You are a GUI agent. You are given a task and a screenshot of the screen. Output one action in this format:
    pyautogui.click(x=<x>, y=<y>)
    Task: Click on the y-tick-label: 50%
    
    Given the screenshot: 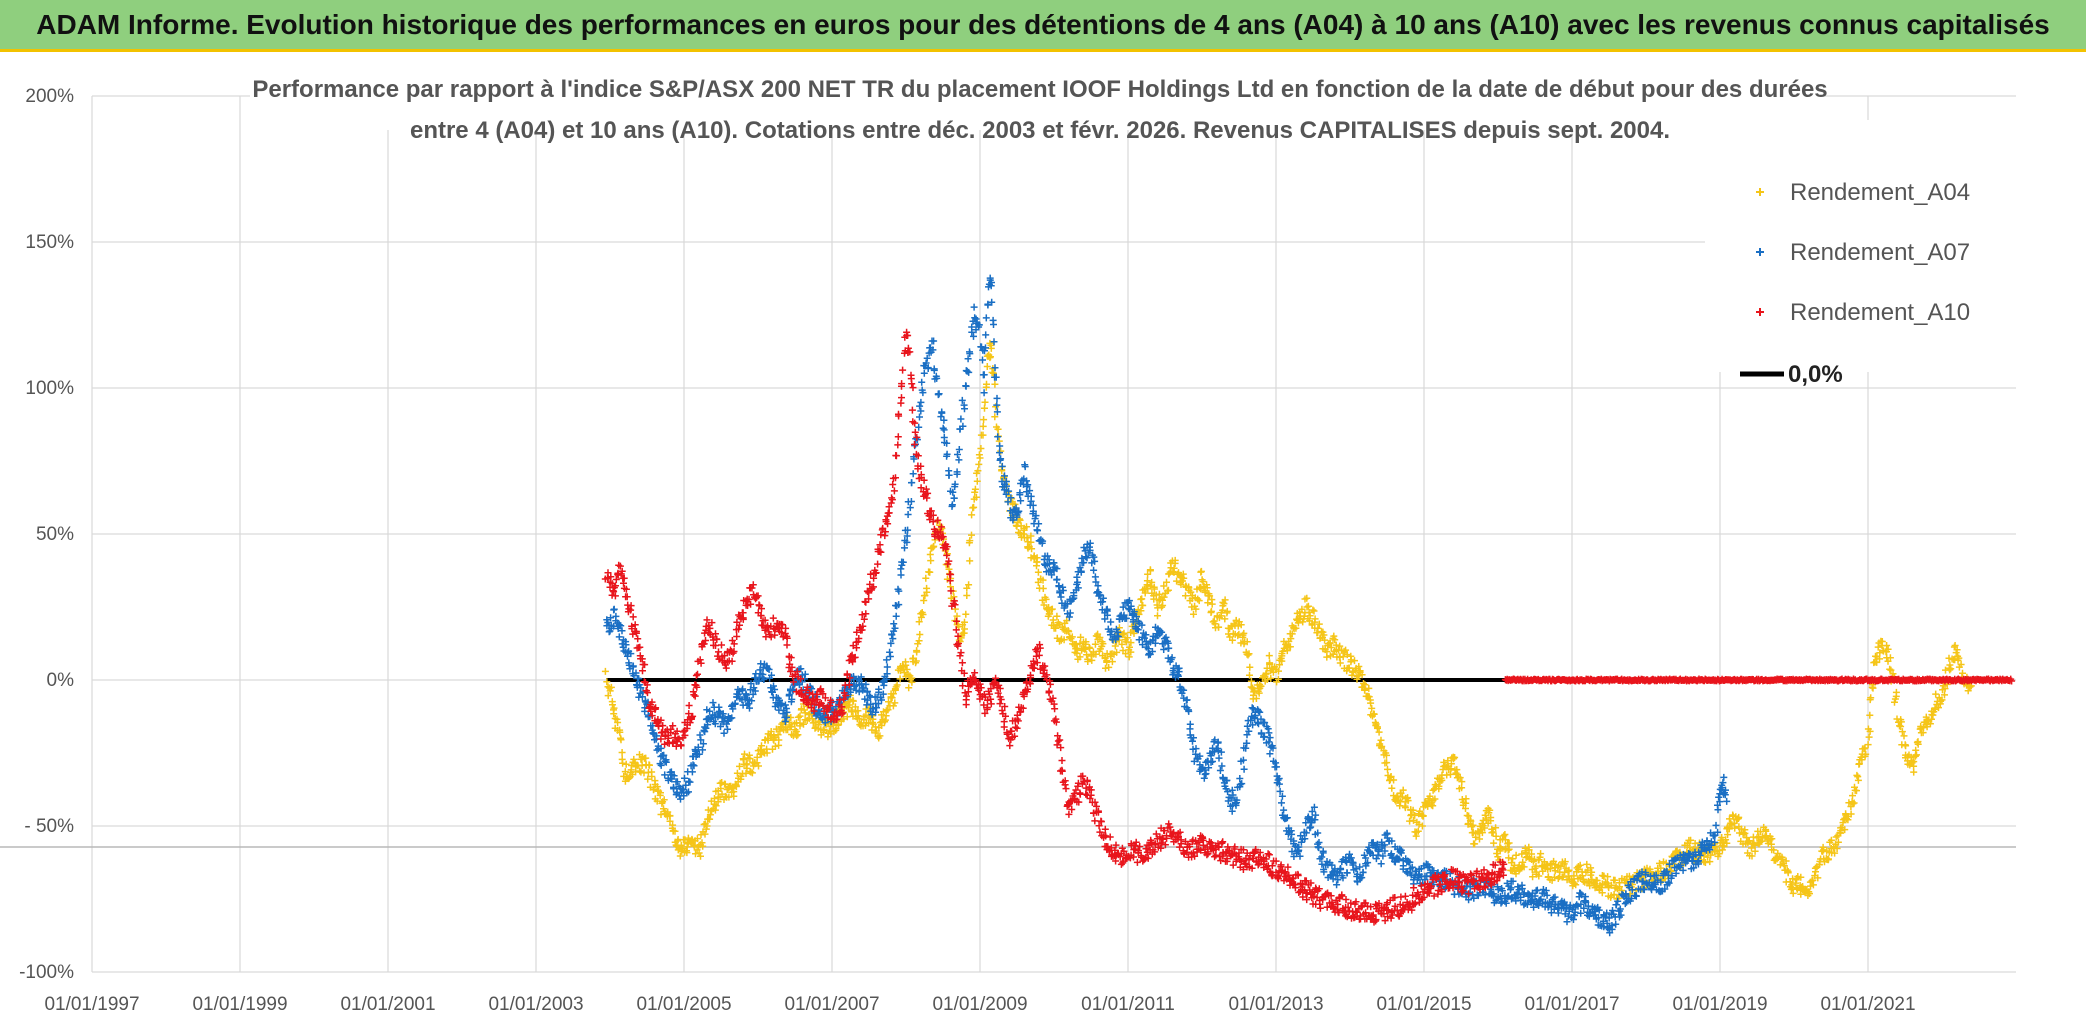 What is the action you would take?
    pyautogui.click(x=55, y=534)
    